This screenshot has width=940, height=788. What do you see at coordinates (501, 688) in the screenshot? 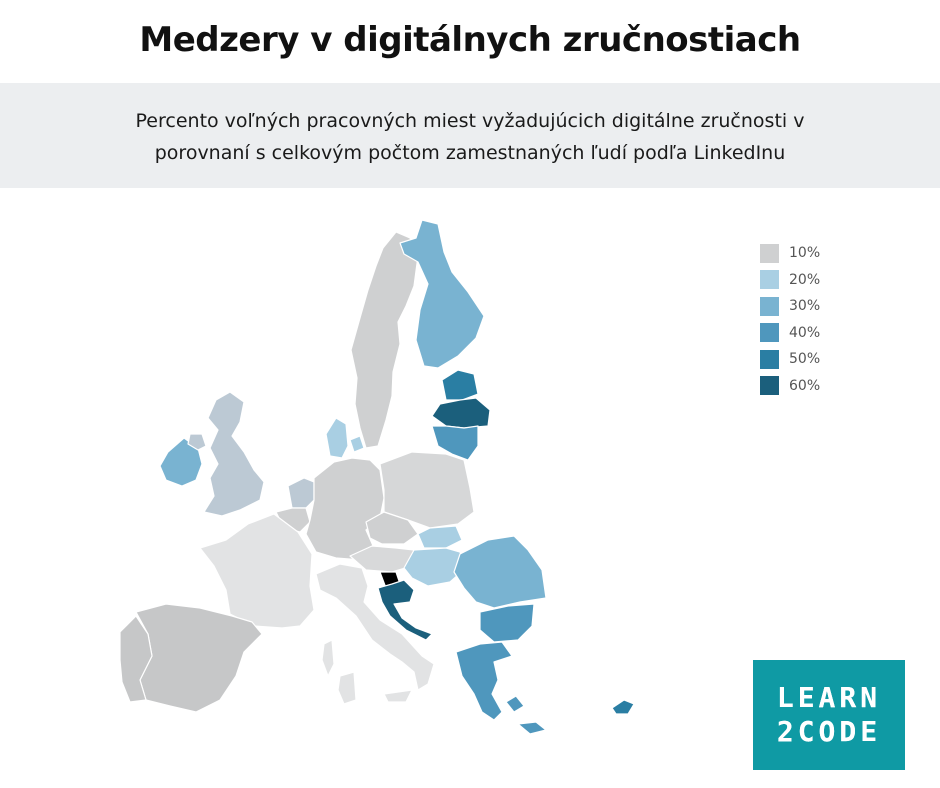
I see `region-greece` at bounding box center [501, 688].